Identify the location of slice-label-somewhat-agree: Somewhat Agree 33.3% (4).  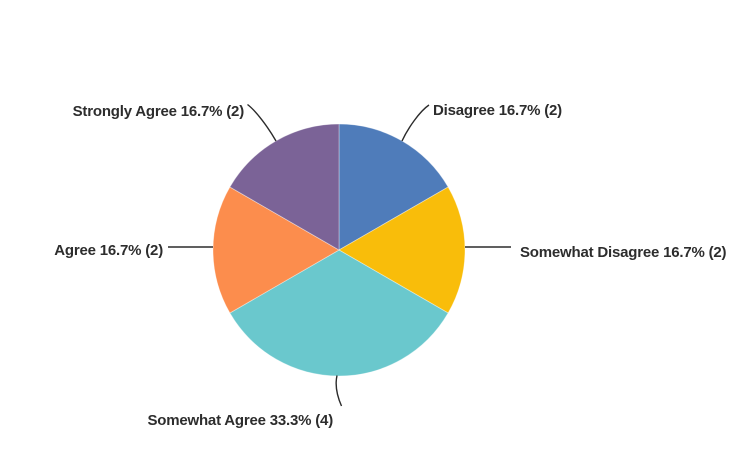
(240, 420).